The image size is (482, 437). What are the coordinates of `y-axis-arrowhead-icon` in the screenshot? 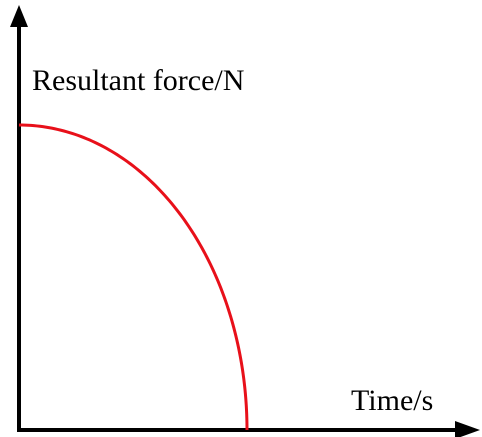 It's located at (19, 16).